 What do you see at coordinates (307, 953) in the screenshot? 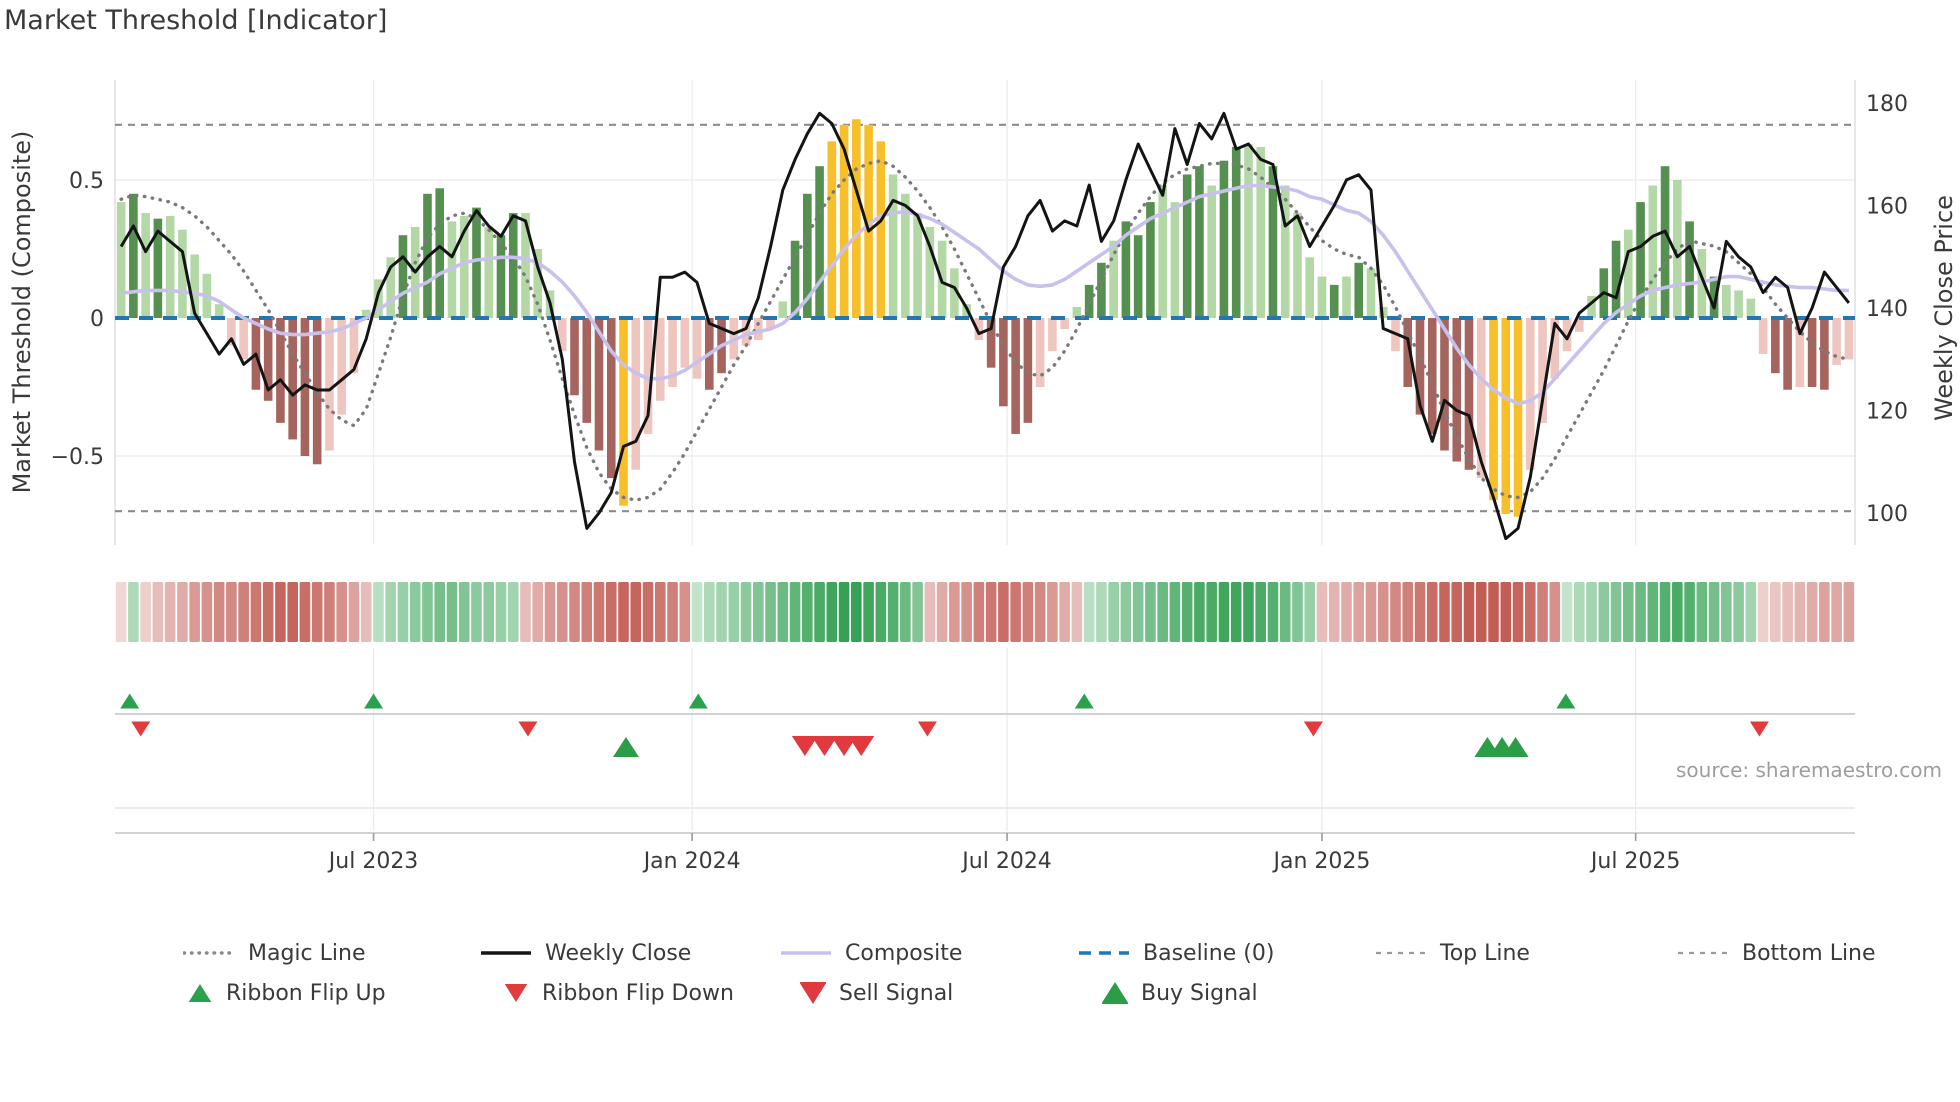
I see `legend-label: Magic Line` at bounding box center [307, 953].